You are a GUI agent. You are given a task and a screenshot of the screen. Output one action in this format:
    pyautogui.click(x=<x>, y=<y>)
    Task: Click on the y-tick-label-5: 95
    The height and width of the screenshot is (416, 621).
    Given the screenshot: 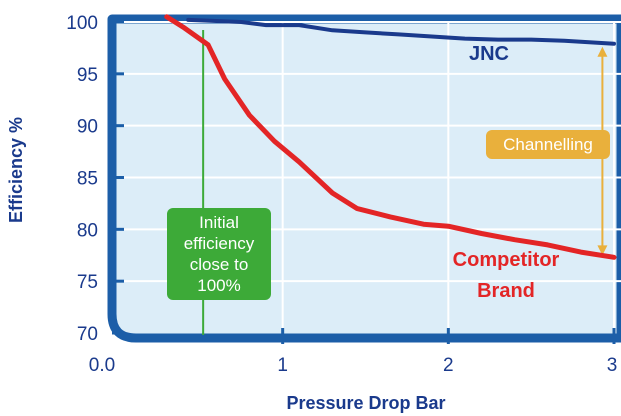 What is the action you would take?
    pyautogui.click(x=87, y=75)
    